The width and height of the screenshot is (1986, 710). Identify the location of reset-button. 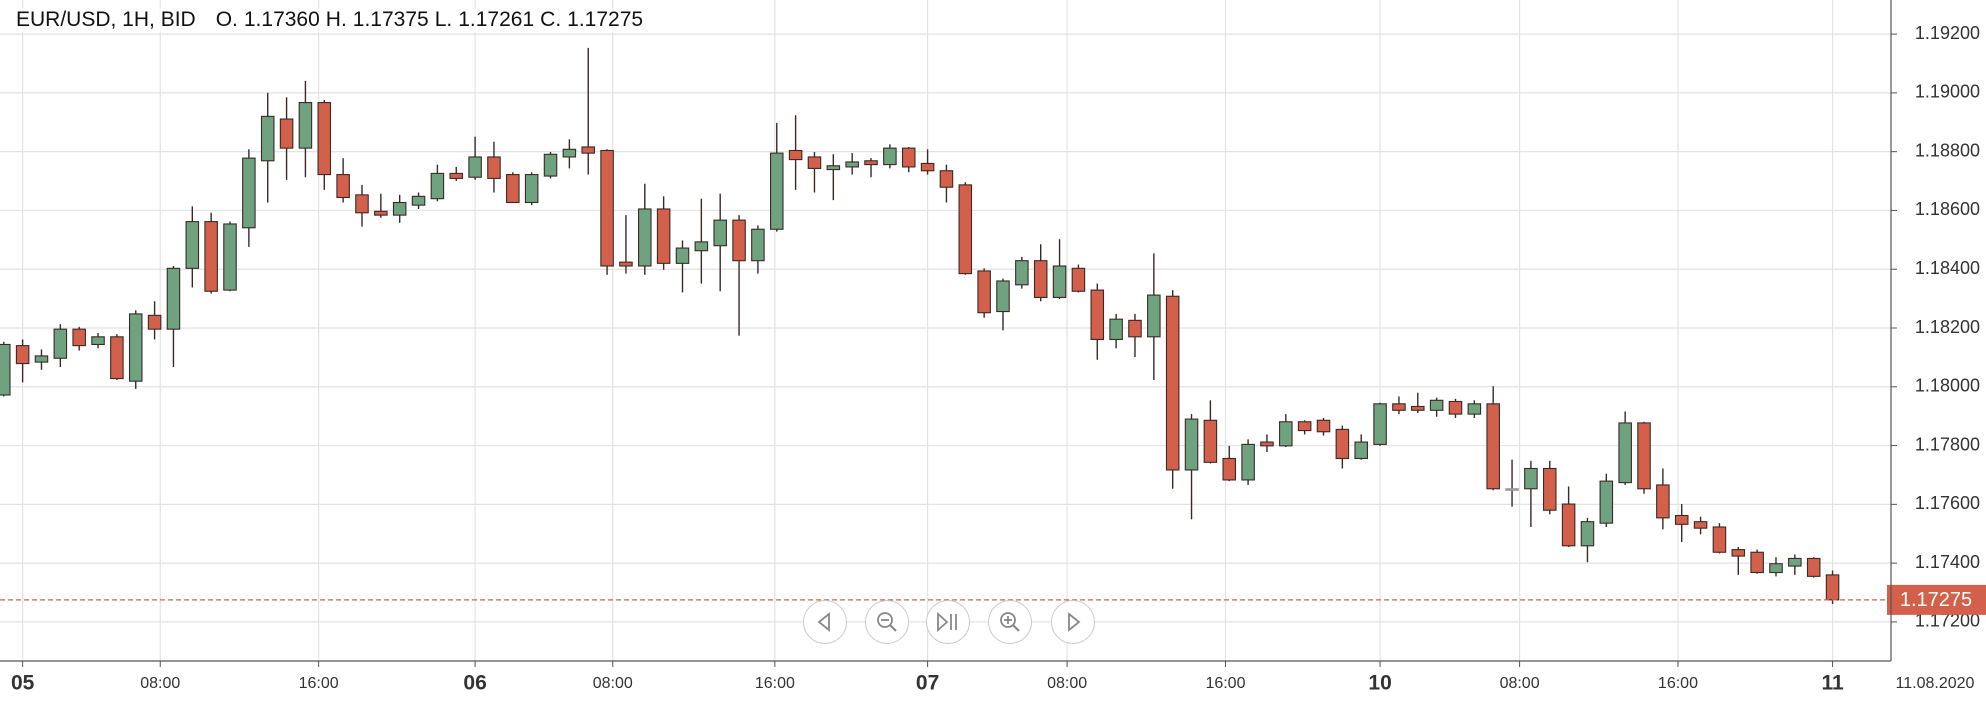
(948, 622).